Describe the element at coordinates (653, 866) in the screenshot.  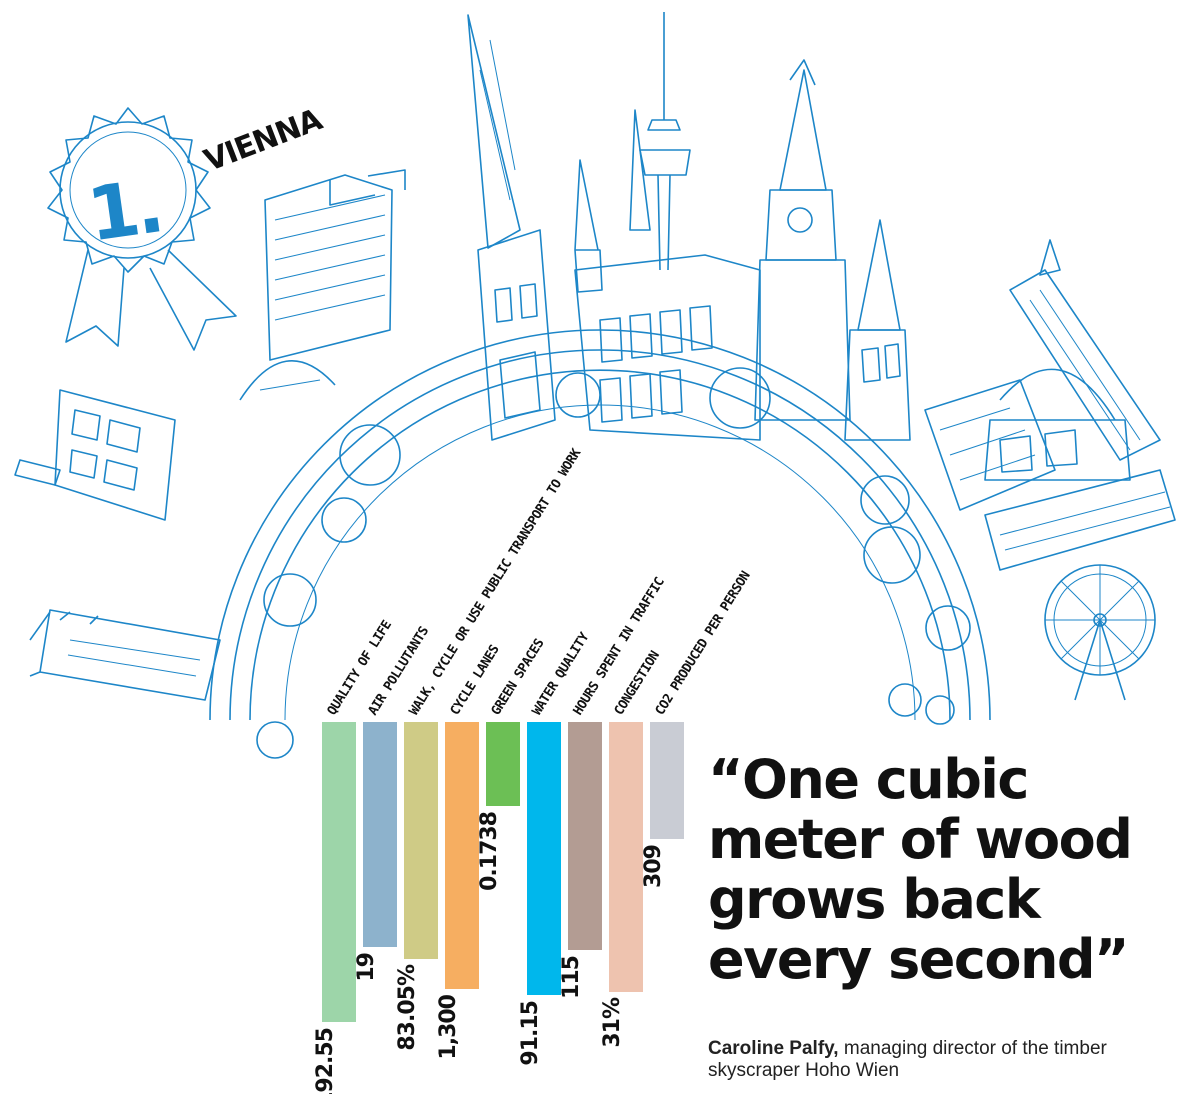
I see `value-label: 309` at that location.